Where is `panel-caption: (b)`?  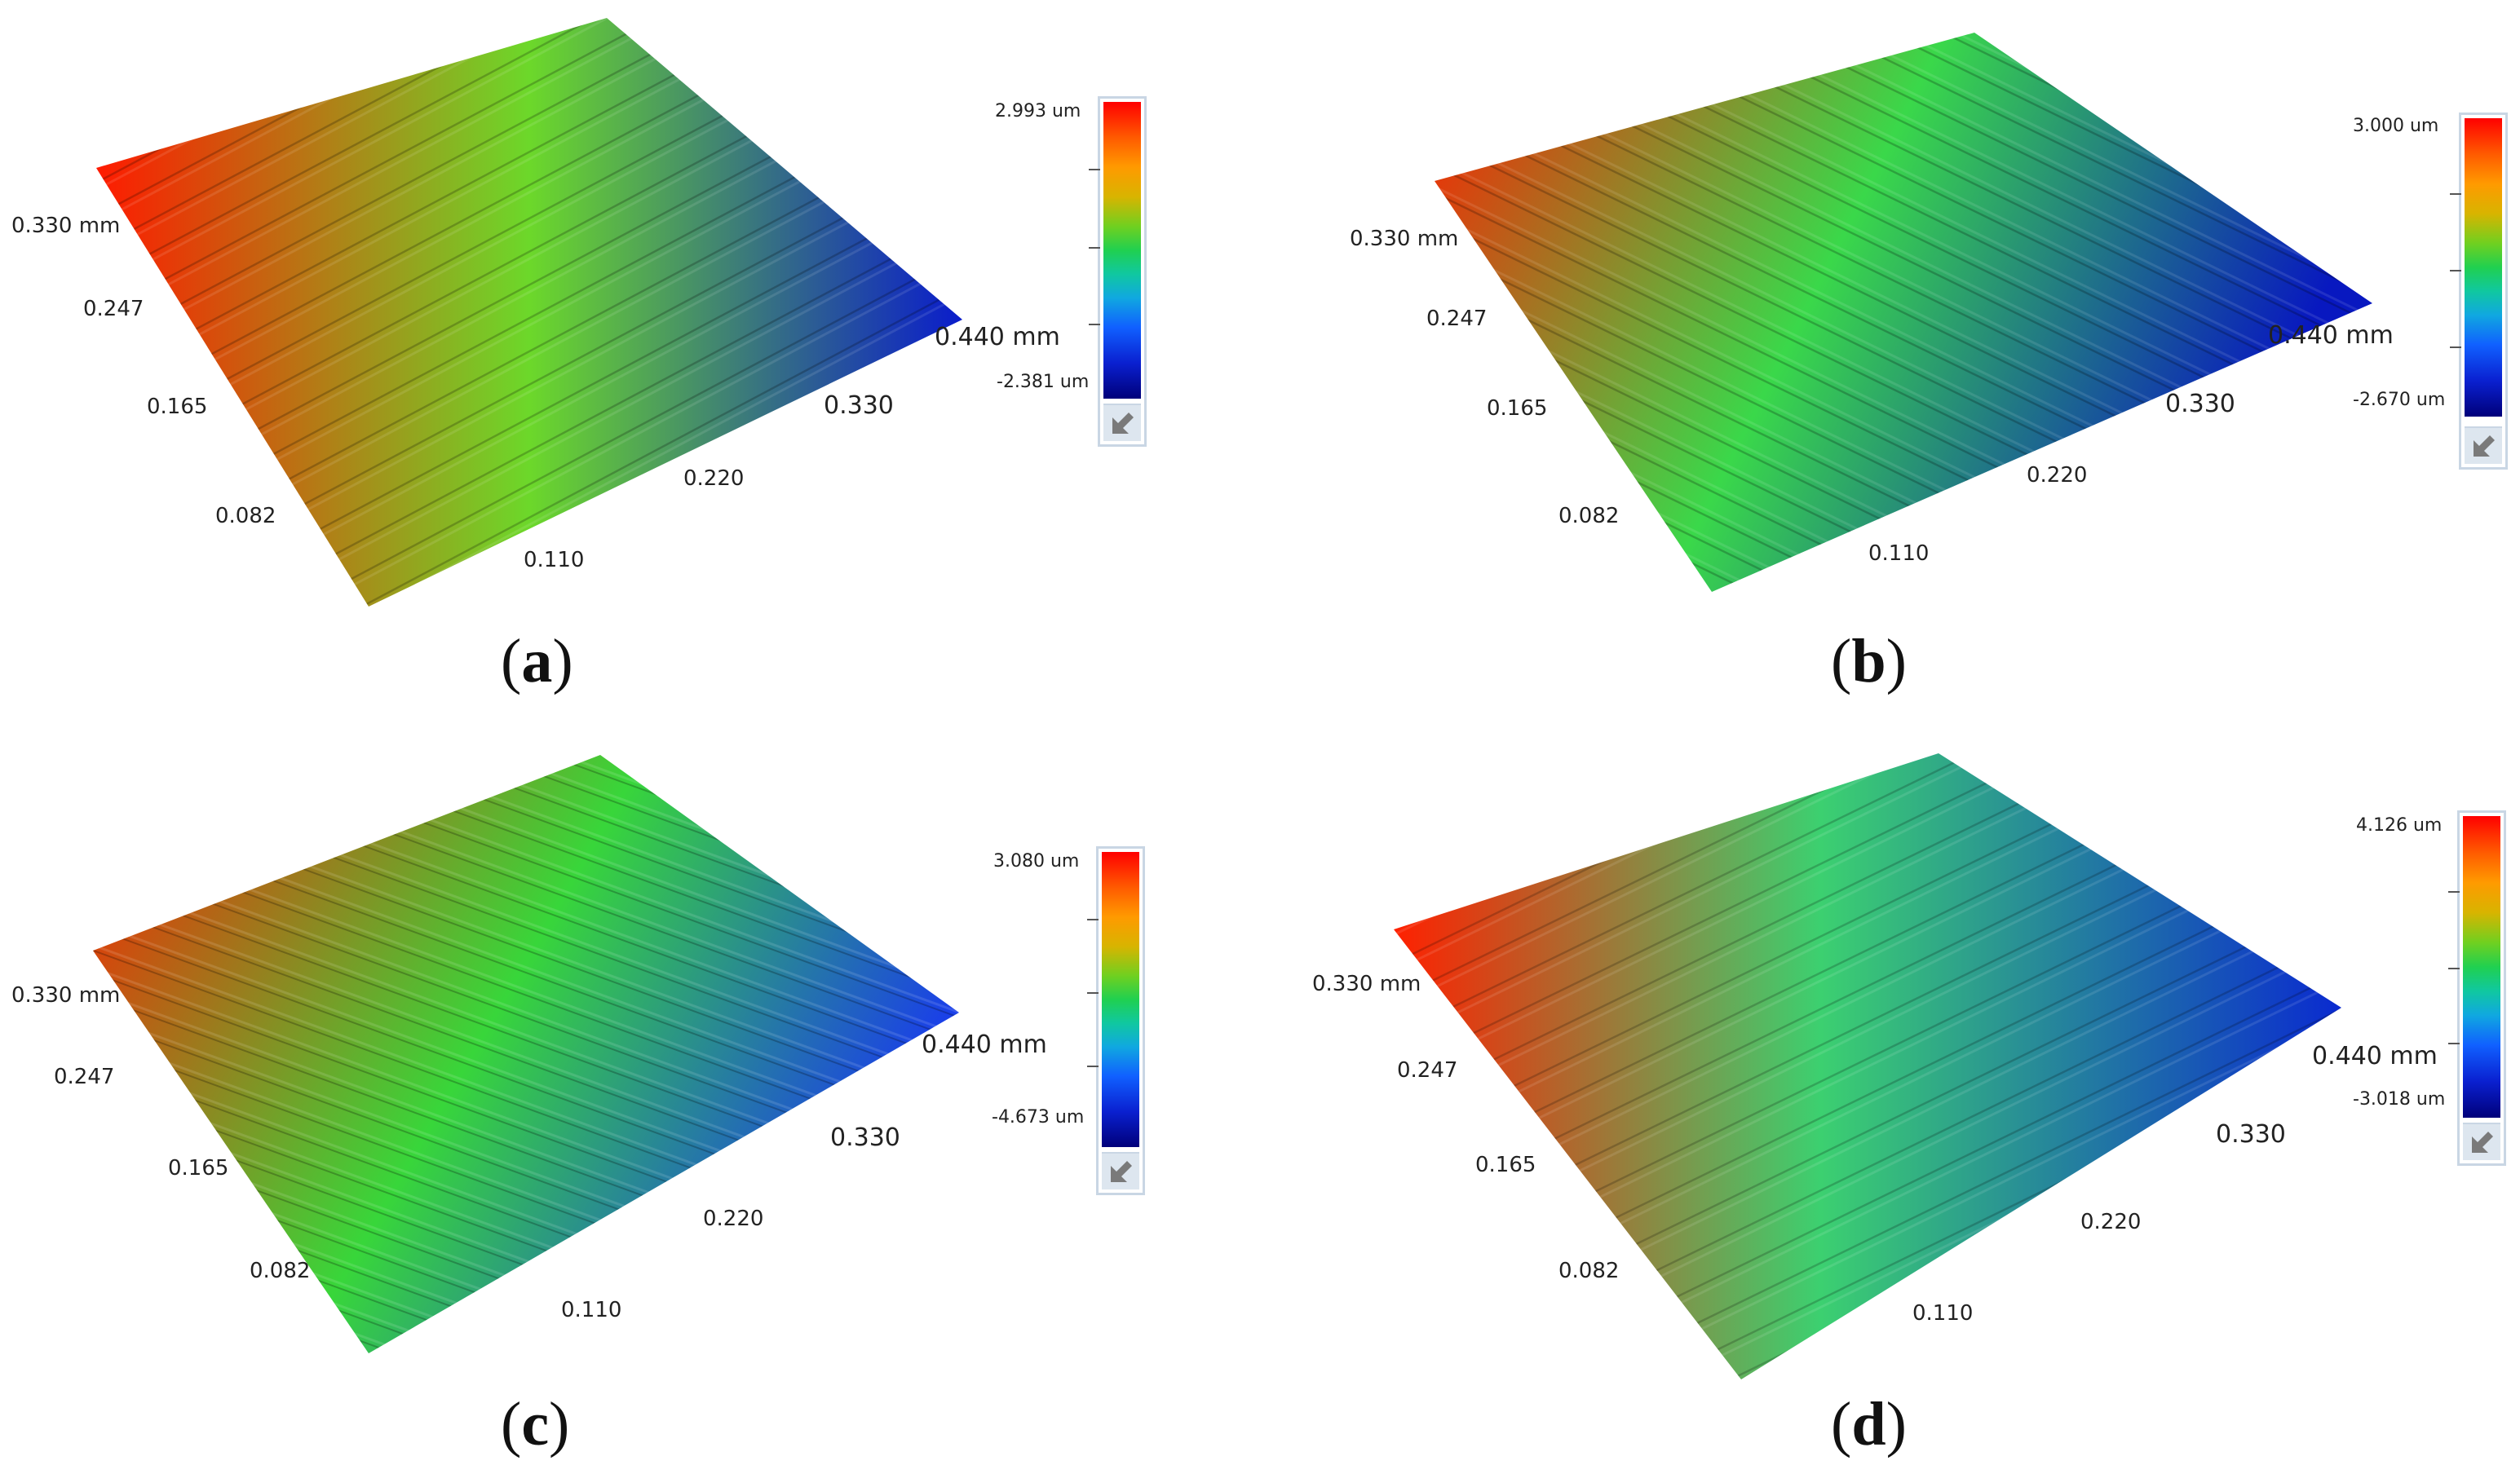
panel-caption: (b) is located at coordinates (1869, 661).